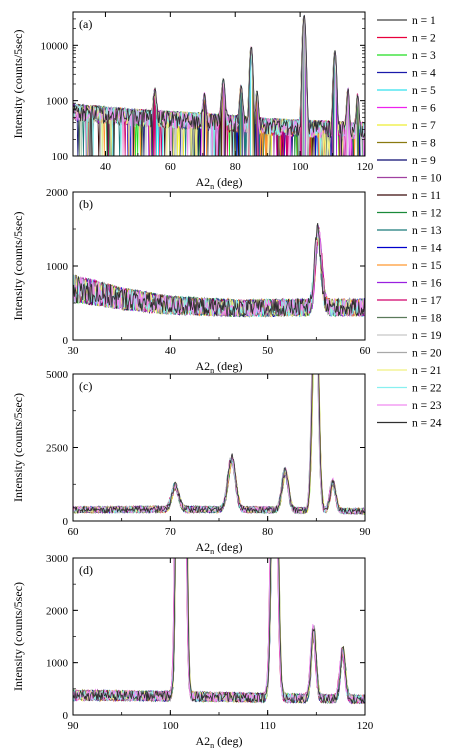 The width and height of the screenshot is (463, 753). Describe the element at coordinates (427, 424) in the screenshot. I see `legend-label: n = 24` at that location.